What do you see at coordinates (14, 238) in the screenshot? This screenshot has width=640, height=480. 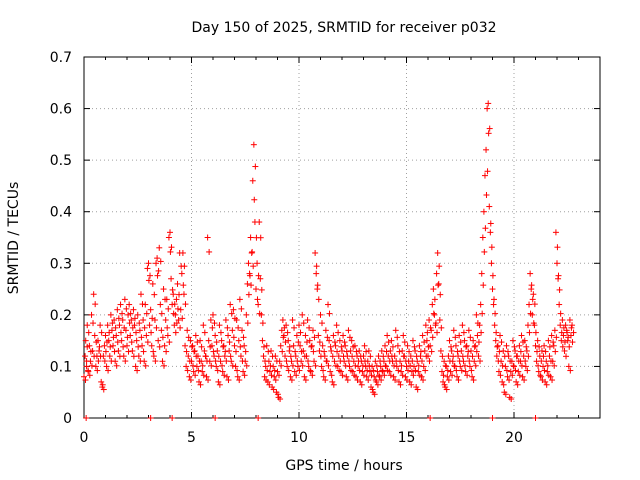 I see `y-axis-label: SRMTID / TECUs` at bounding box center [14, 238].